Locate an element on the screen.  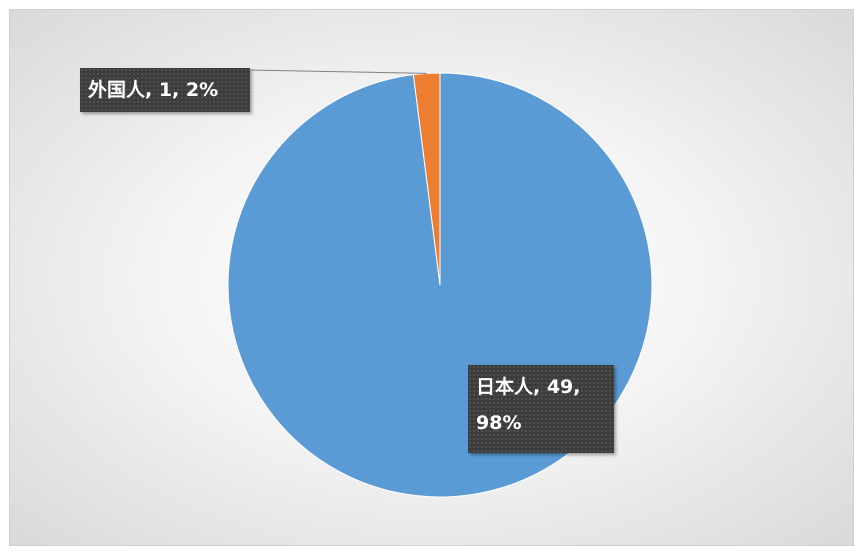
data-label: 外国人, 1, 2% is located at coordinates (165, 90).